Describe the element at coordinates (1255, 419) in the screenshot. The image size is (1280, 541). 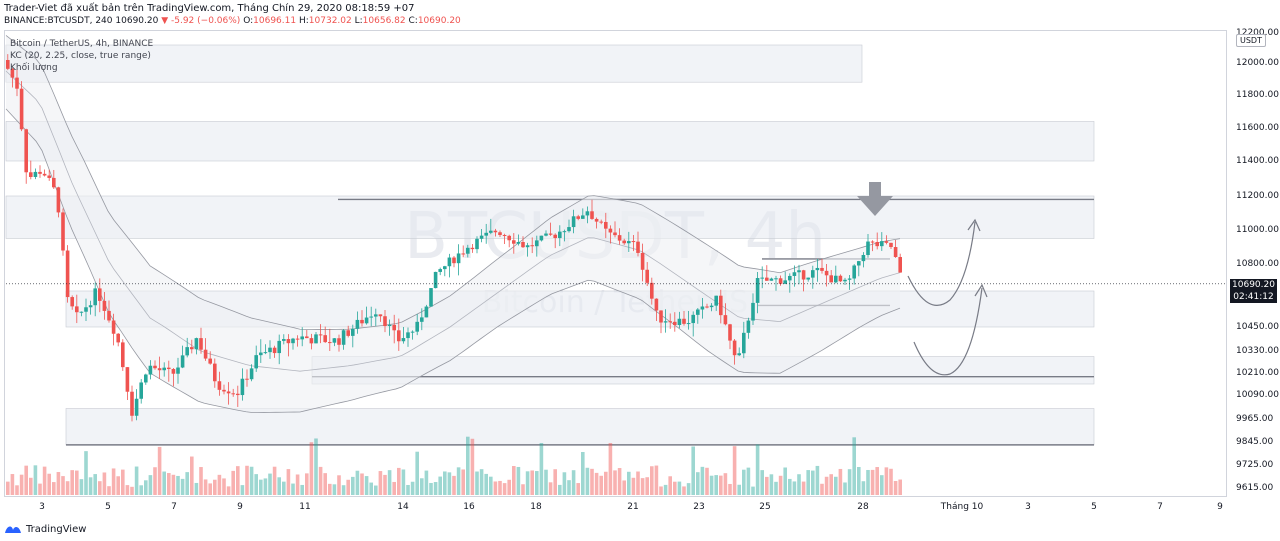
I see `price-tick: 9965.00` at that location.